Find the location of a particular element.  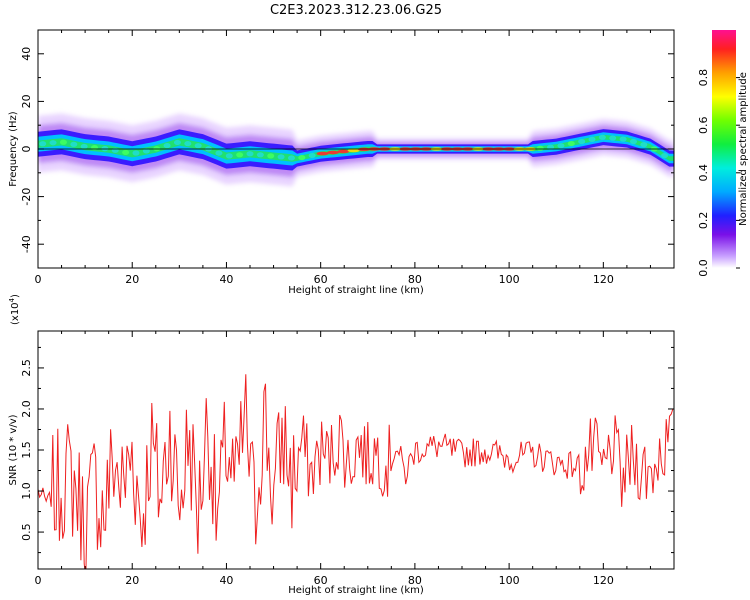

colorbar-tick-label: 0.4 is located at coordinates (703, 173).